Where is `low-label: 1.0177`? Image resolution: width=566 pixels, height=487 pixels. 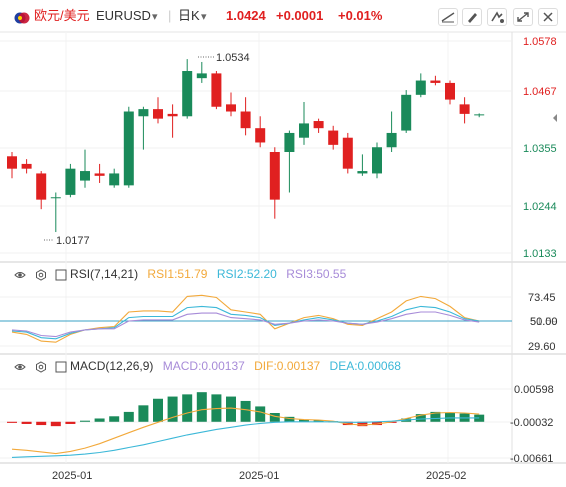 low-label: 1.0177 is located at coordinates (73, 241).